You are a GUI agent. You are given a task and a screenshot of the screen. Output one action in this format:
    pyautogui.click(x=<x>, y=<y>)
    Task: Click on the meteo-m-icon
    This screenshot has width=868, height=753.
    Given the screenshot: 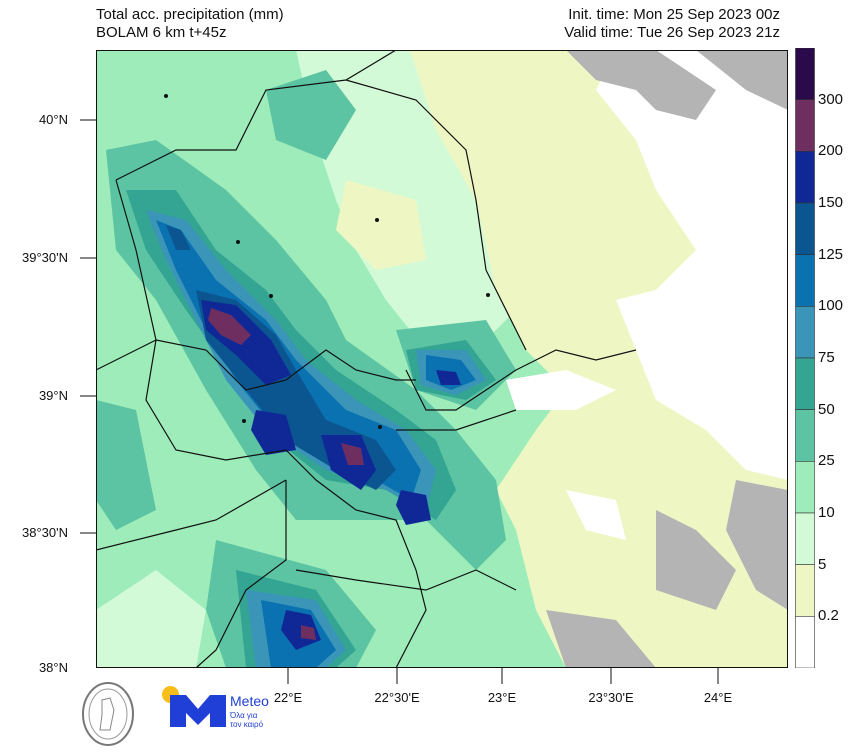 What is the action you would take?
    pyautogui.click(x=198, y=711)
    